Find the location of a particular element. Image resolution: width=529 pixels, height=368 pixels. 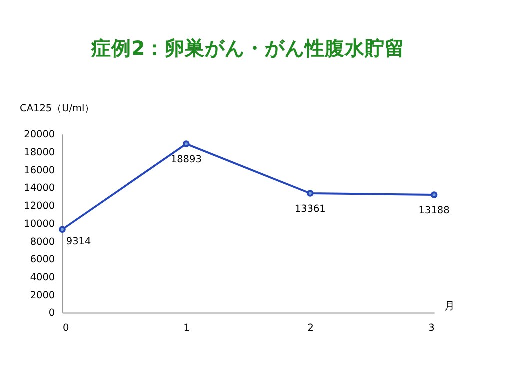

y-tick-label: 6000 is located at coordinates (43, 260).